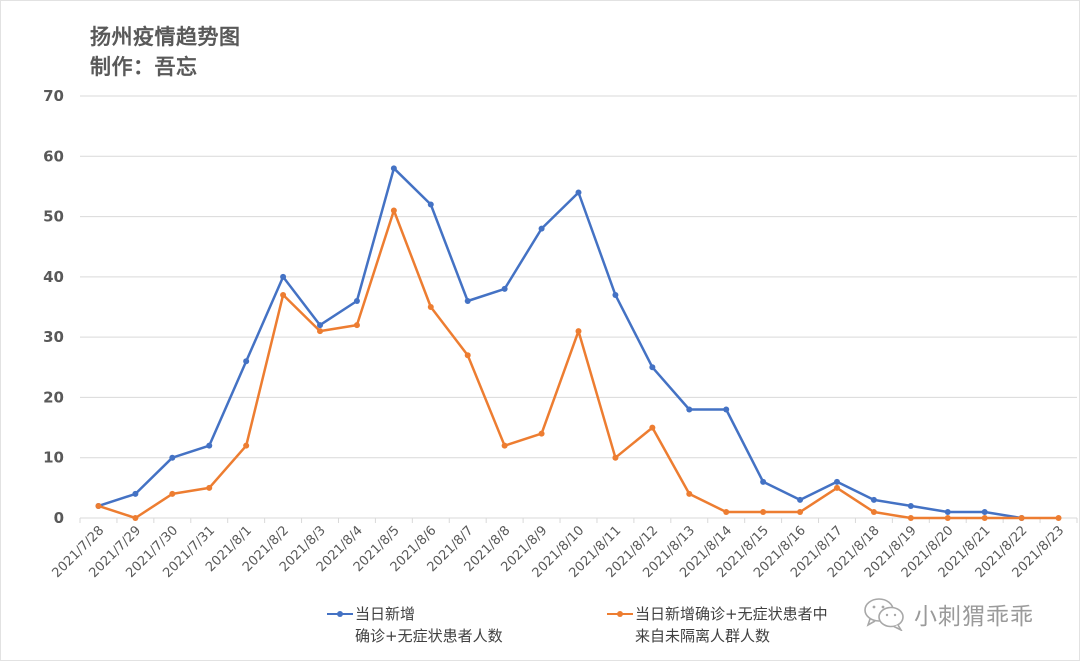  What do you see at coordinates (340, 614) in the screenshot?
I see `legend-blue-line-marker-icon` at bounding box center [340, 614].